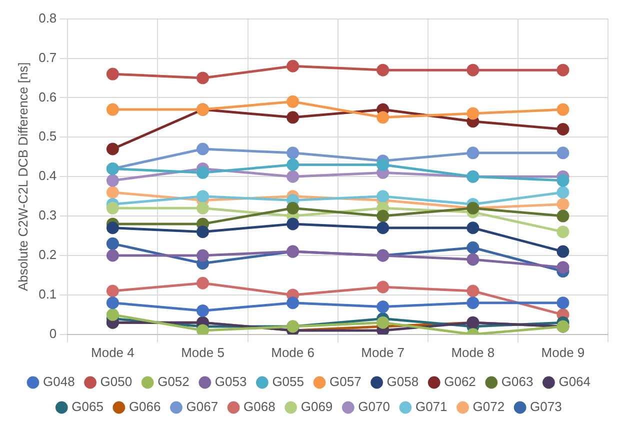 This screenshot has width=630, height=432. What do you see at coordinates (47, 18) in the screenshot?
I see `y-tick-label: 0.8` at bounding box center [47, 18].